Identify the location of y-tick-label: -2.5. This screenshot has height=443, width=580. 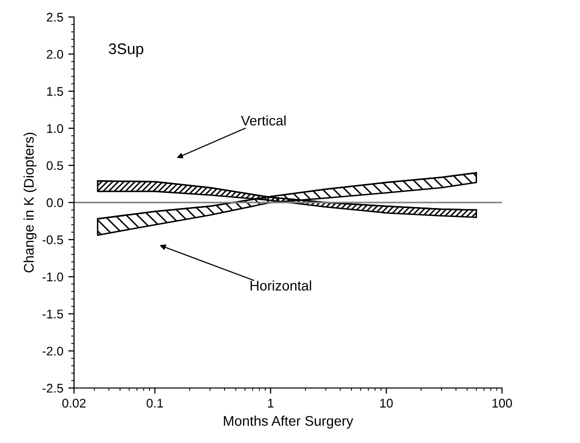
(53, 388).